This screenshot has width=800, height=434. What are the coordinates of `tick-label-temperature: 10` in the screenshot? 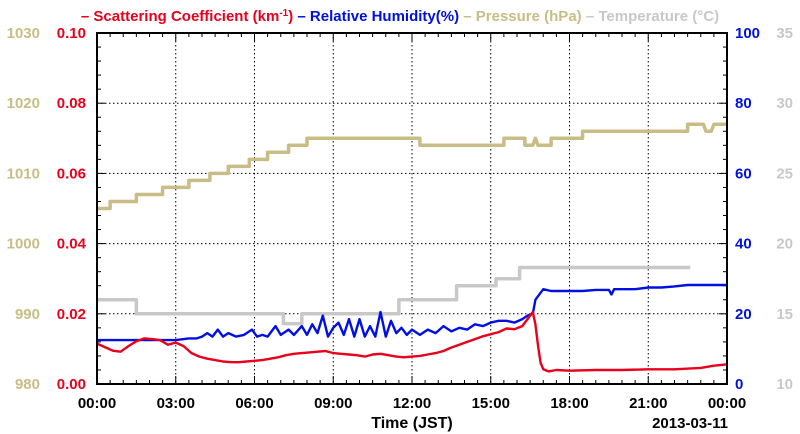 It's located at (784, 384).